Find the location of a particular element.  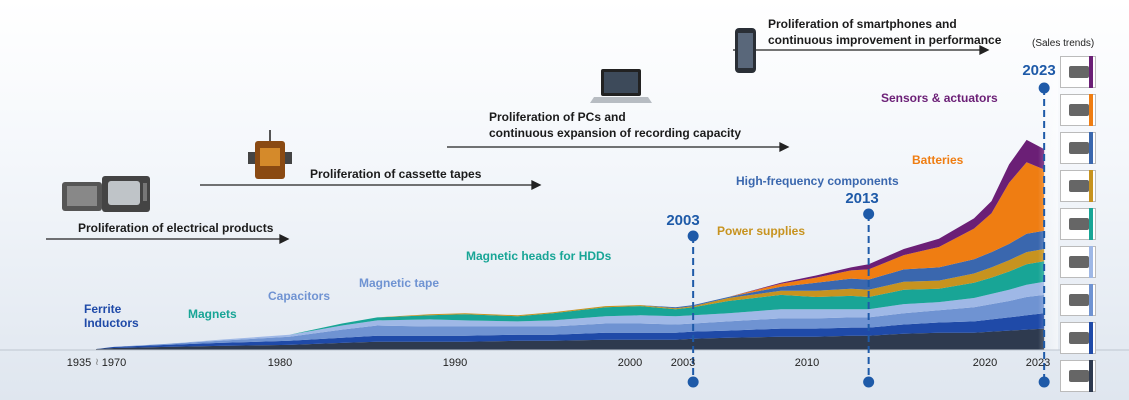

marker-dot-2013-bottom is located at coordinates (869, 382).